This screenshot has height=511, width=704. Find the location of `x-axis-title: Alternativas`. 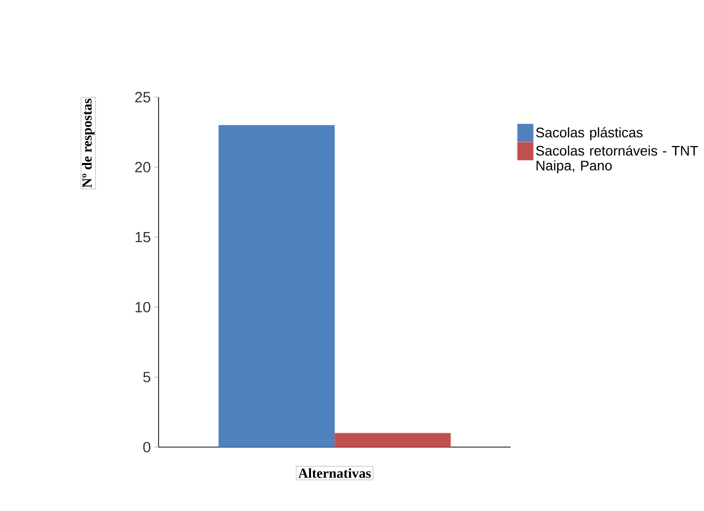

x-axis-title: Alternativas is located at coordinates (334, 473).